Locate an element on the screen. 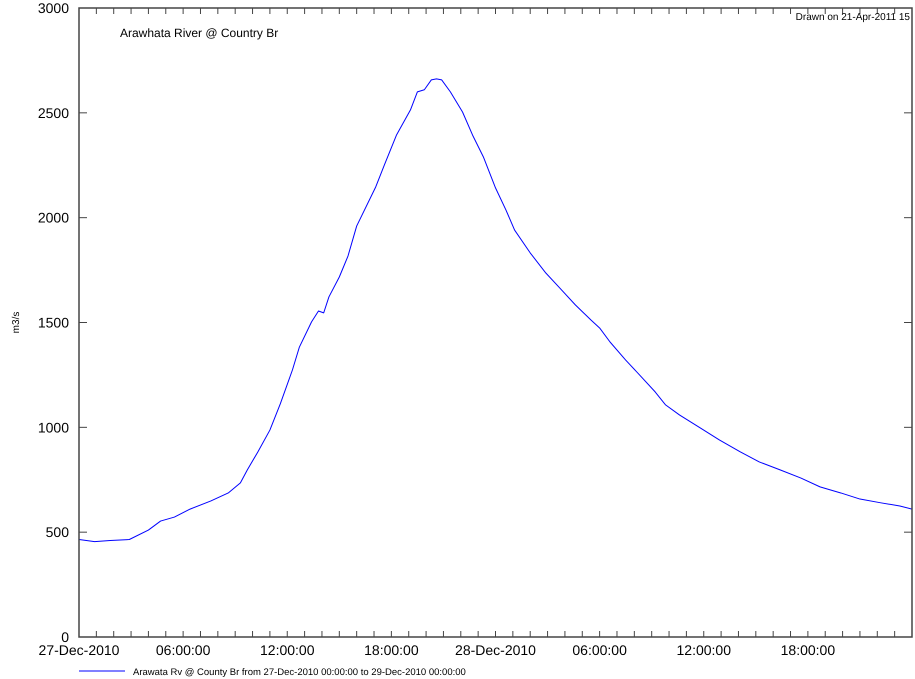 The height and width of the screenshot is (679, 915). y-tick-label: 1000 is located at coordinates (54, 427).